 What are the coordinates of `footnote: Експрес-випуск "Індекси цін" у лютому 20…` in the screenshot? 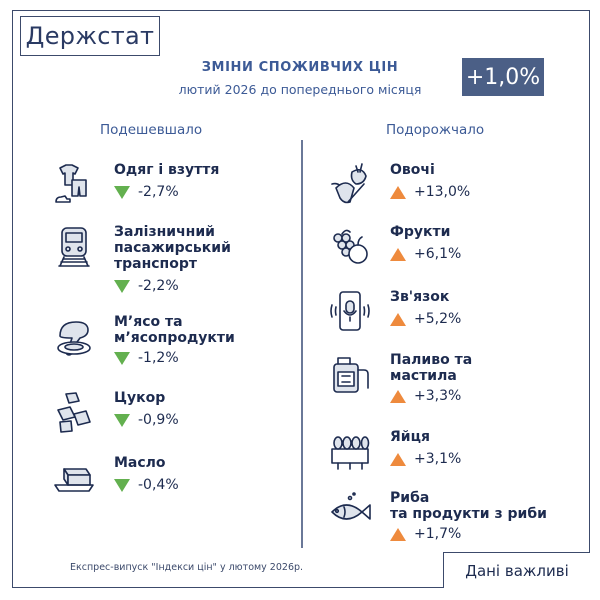 It's located at (187, 567).